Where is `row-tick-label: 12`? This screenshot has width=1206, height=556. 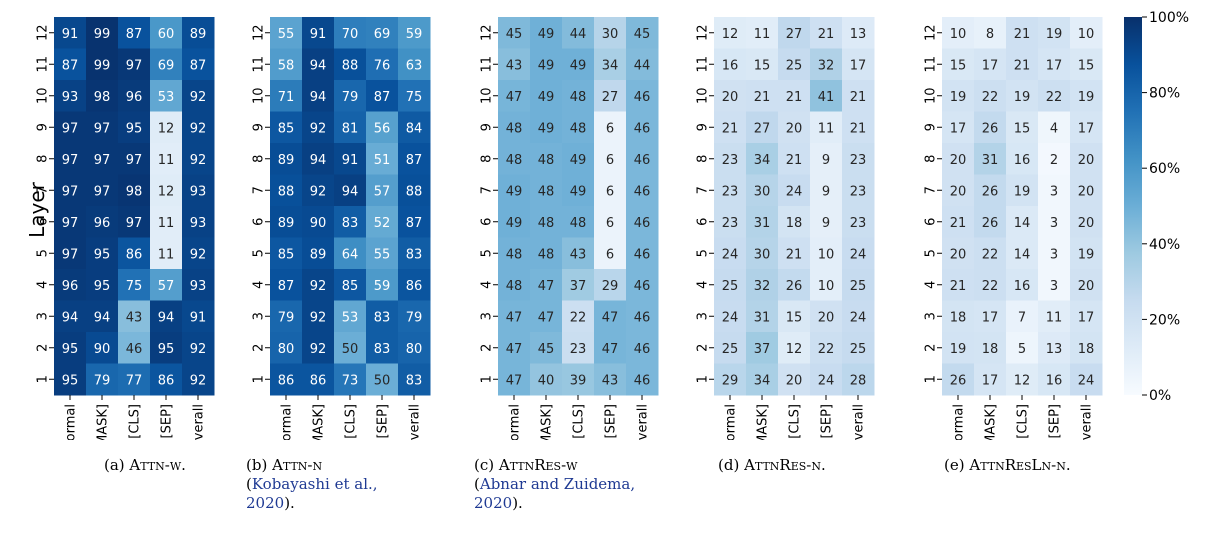 row-tick-label: 12 is located at coordinates (487, 32).